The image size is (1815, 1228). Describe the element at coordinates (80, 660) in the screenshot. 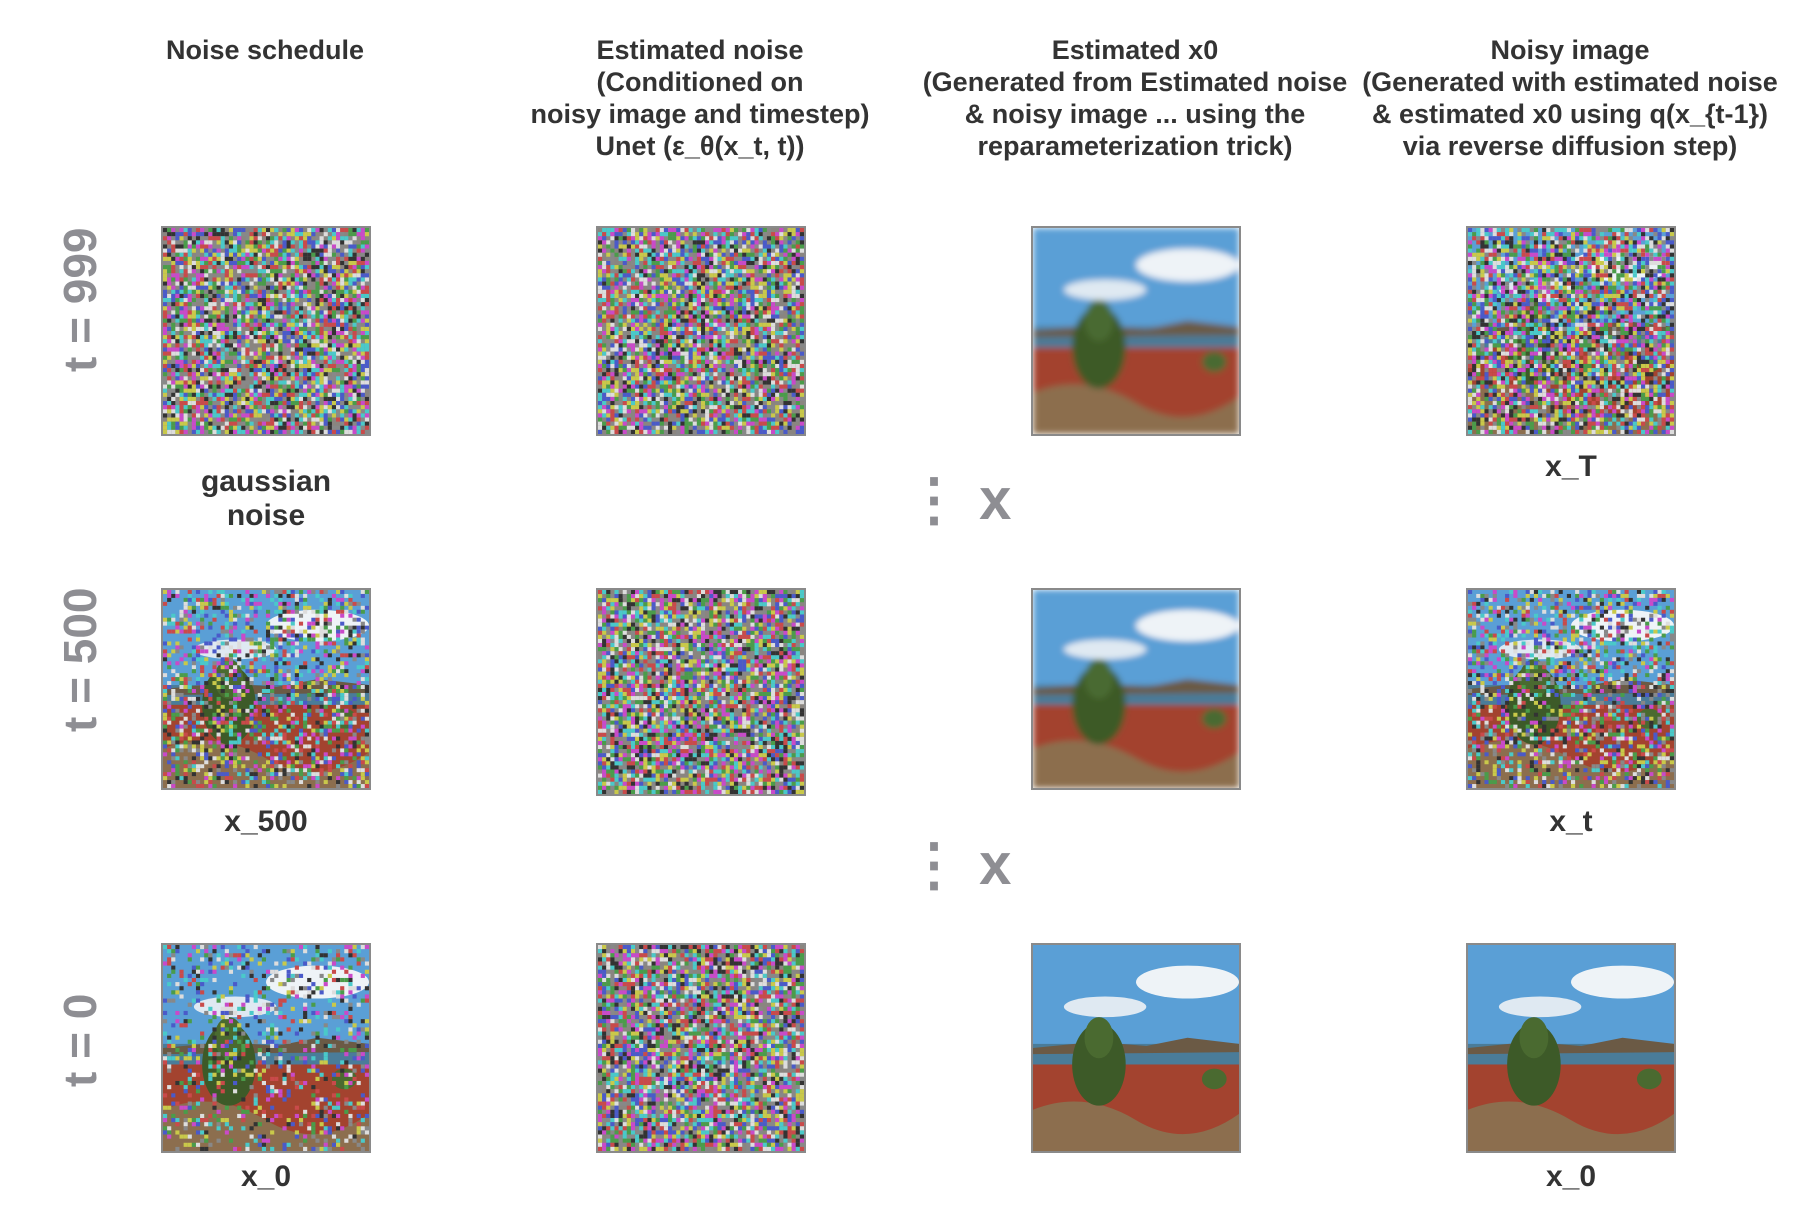

I see `row-label-t500: t = 500` at that location.